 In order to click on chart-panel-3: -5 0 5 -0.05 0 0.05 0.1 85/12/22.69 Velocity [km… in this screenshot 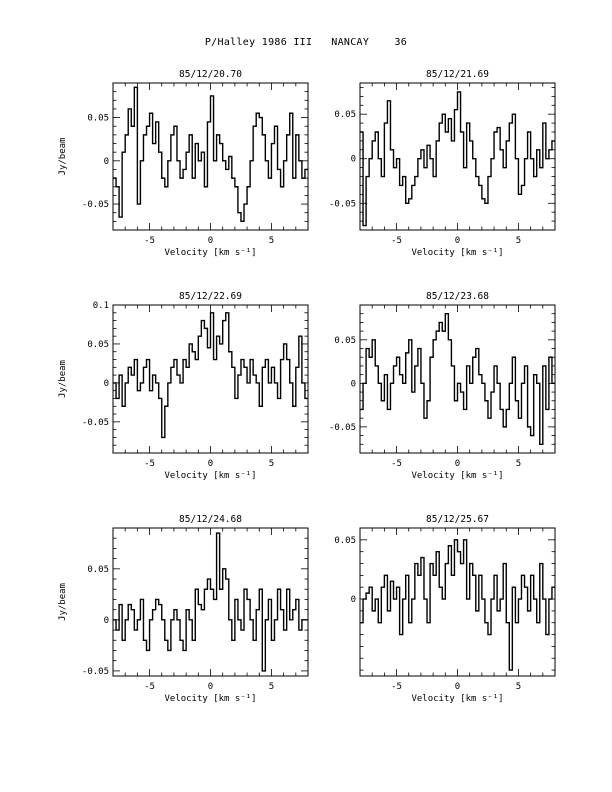, I will do `click(183, 386)`.